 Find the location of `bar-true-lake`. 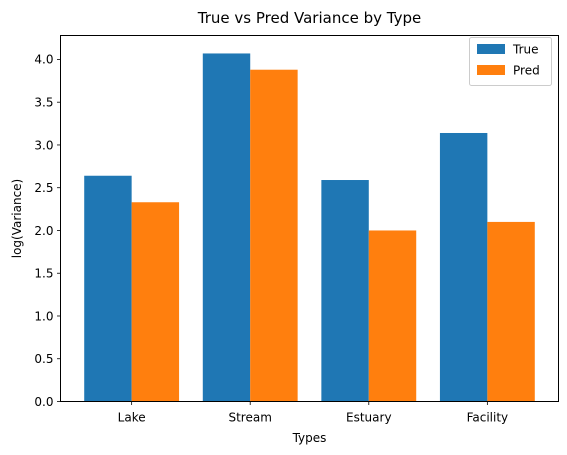

bar-true-lake is located at coordinates (108, 288).